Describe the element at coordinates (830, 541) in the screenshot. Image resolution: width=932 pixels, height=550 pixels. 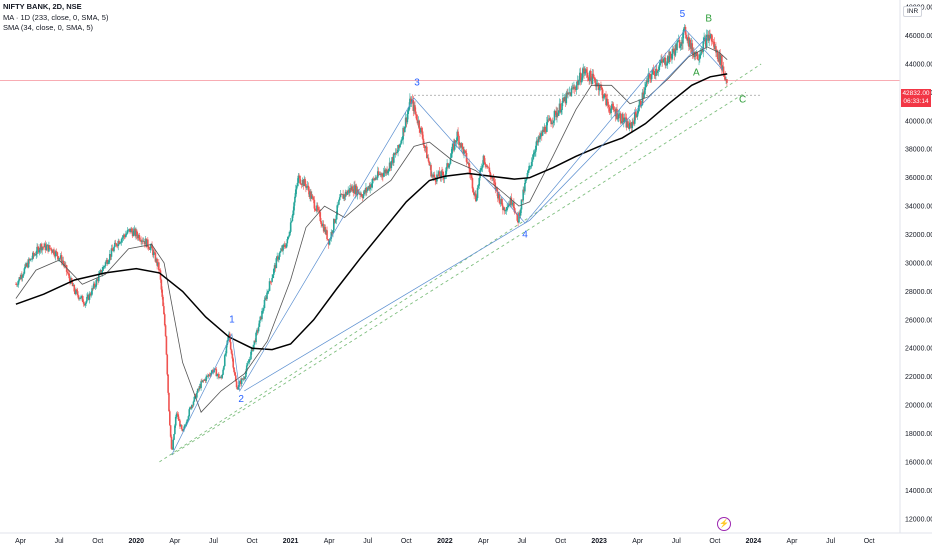
I see `x-tick-label: Jul` at that location.